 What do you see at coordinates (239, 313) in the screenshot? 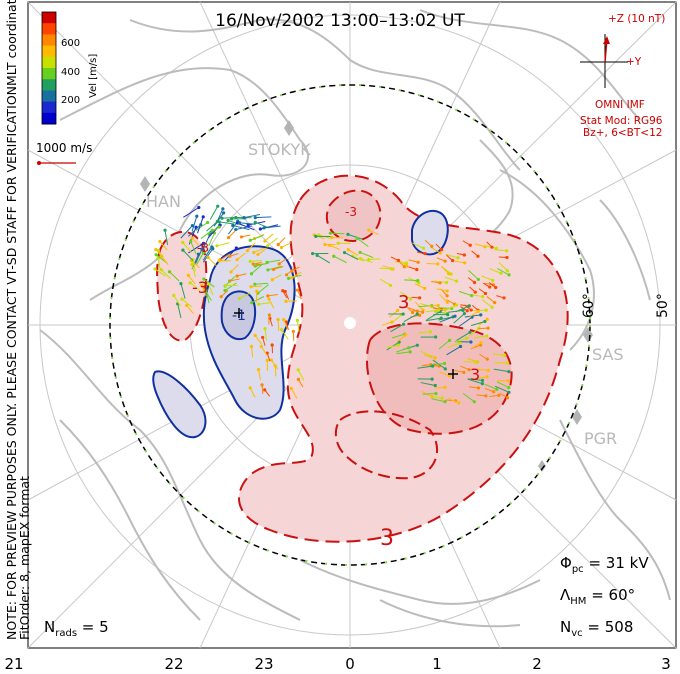
I see `potential-min-marker` at bounding box center [239, 313].